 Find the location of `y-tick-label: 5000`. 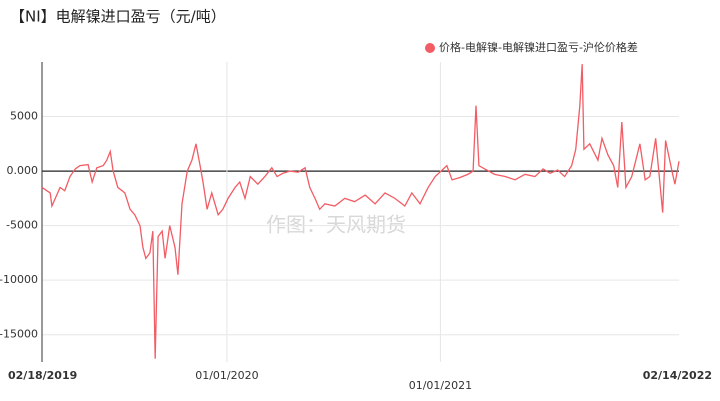

y-tick-label: 5000 is located at coordinates (24, 116).